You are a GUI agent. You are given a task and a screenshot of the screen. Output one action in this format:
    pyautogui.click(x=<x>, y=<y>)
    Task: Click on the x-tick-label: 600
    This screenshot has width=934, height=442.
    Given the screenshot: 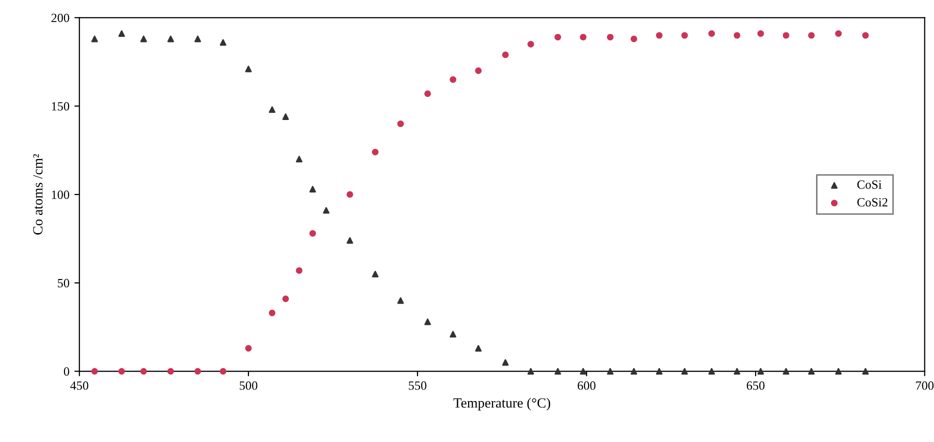 What is the action you would take?
    pyautogui.click(x=587, y=385)
    